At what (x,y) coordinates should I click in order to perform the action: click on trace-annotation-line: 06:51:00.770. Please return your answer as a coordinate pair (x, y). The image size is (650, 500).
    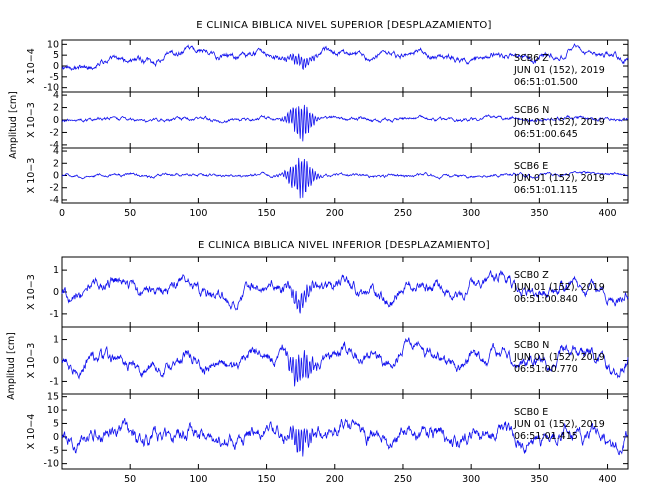
    Looking at the image, I should click on (546, 369).